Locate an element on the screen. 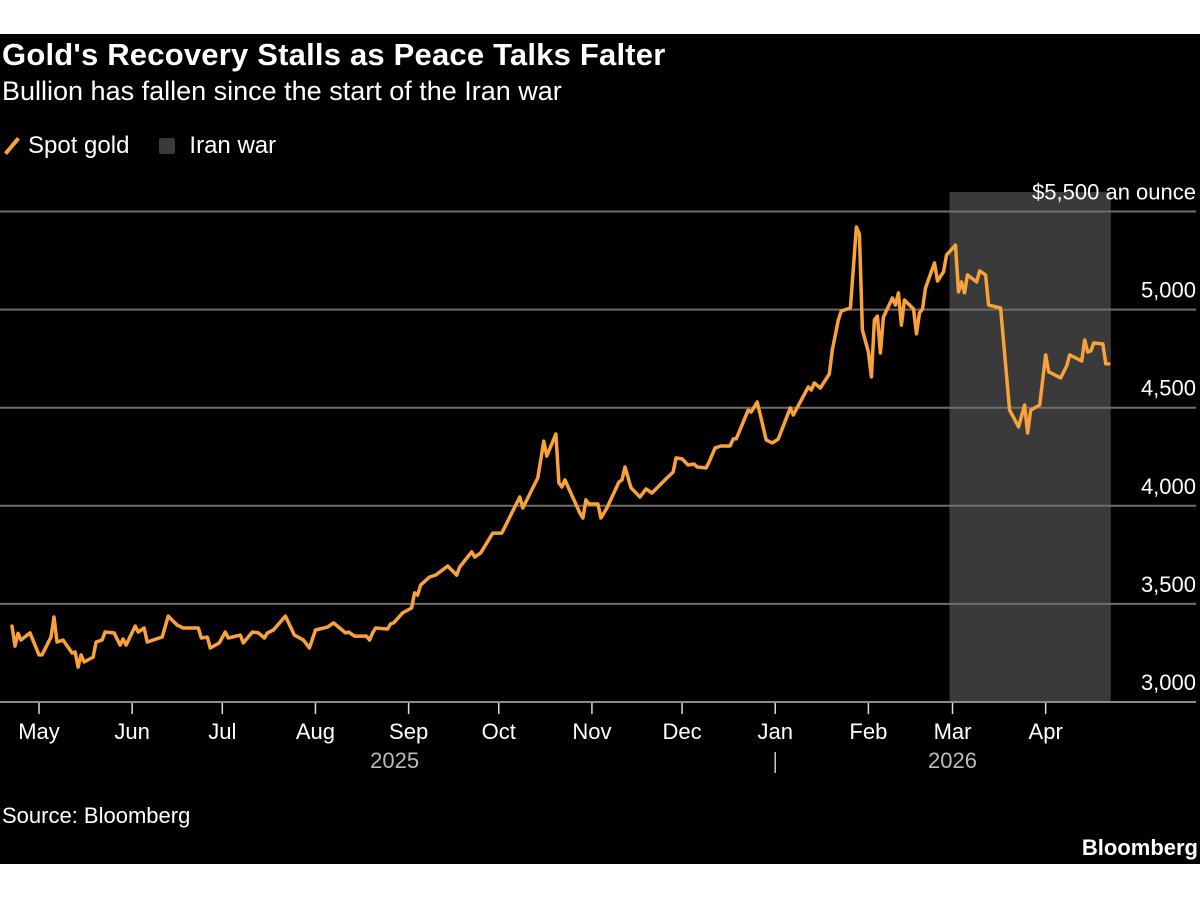 This screenshot has width=1200, height=900. x-tick-label: Aug is located at coordinates (315, 731).